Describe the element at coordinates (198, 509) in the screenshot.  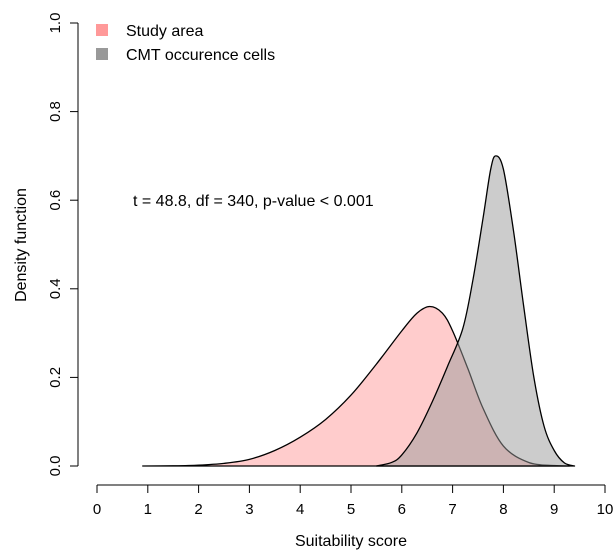
I see `x-tick-label: 2` at that location.